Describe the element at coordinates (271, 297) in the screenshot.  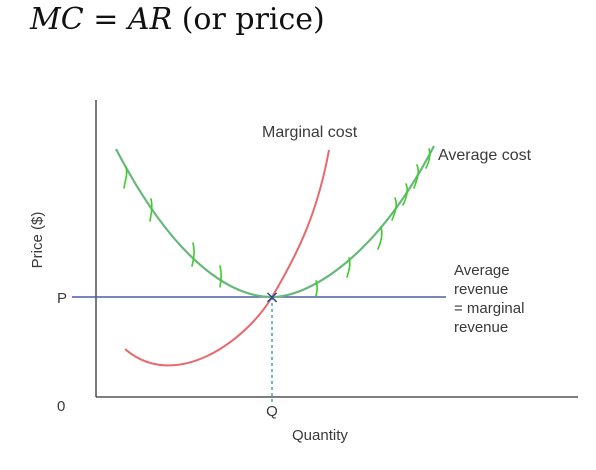
I see `intersection-marker: ×` at that location.